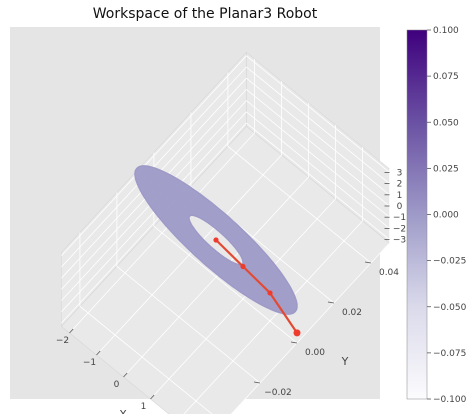 This screenshot has height=414, width=475. What do you see at coordinates (400, 207) in the screenshot?
I see `z-tick-label: 0` at bounding box center [400, 207].